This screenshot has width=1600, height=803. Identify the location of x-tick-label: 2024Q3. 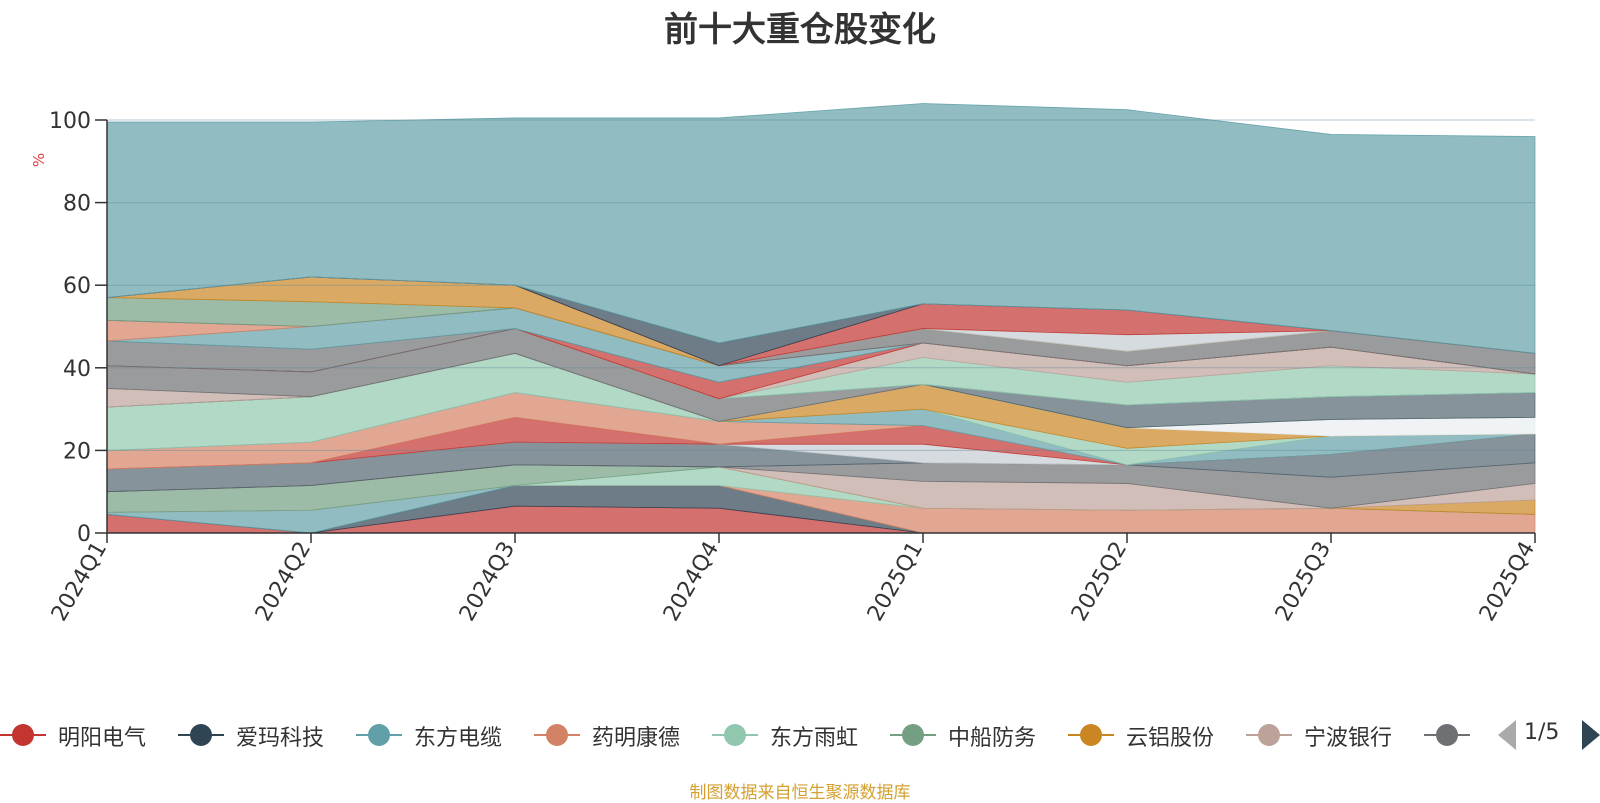
(487, 582).